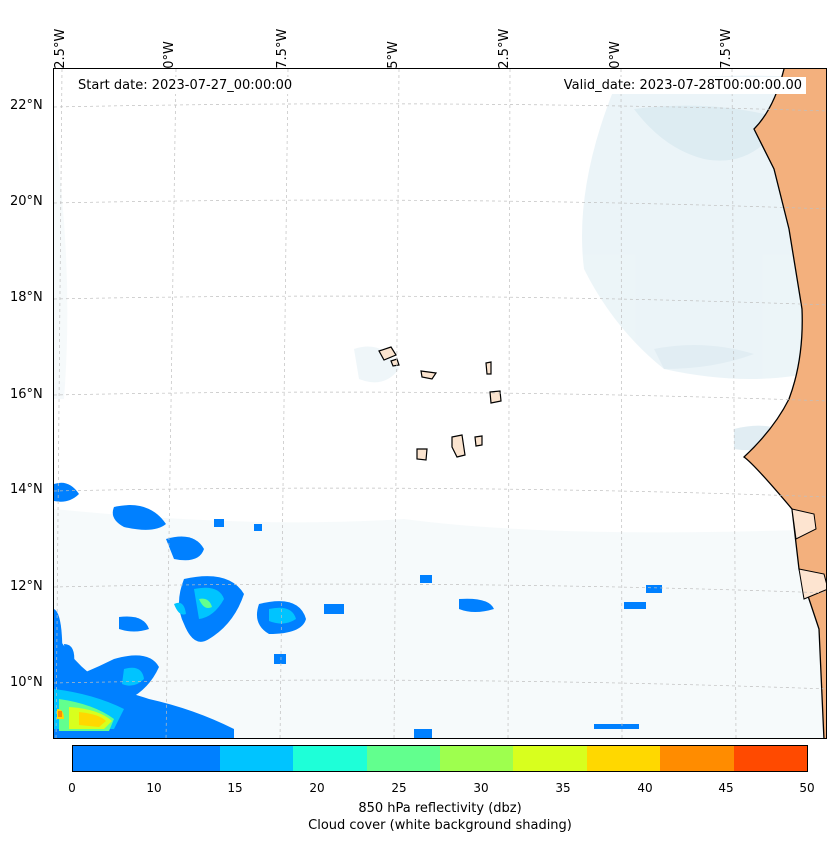  What do you see at coordinates (26, 394) in the screenshot?
I see `lat-label-16n: 16°N` at bounding box center [26, 394].